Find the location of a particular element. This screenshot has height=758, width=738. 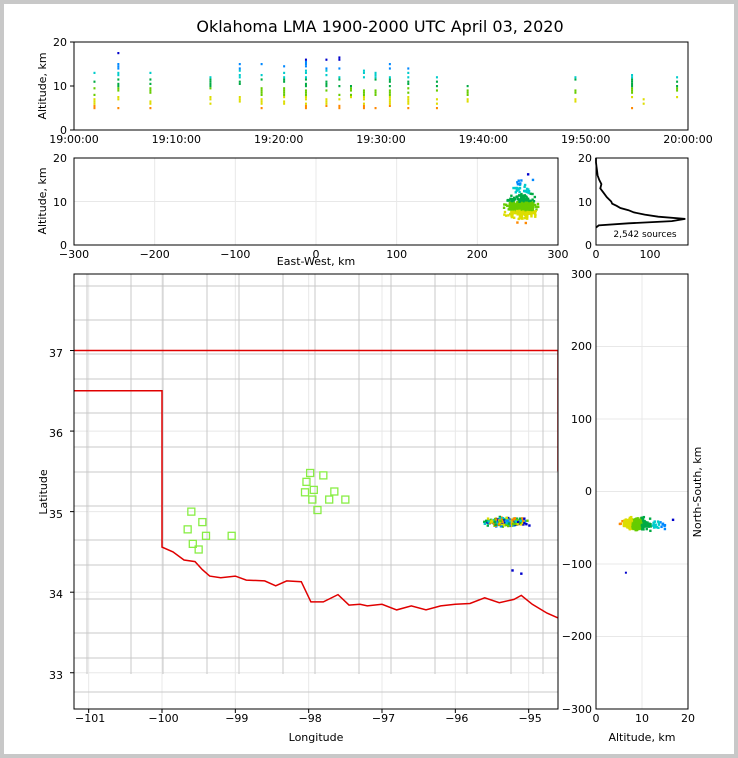

lma-stations is located at coordinates (266, 511).